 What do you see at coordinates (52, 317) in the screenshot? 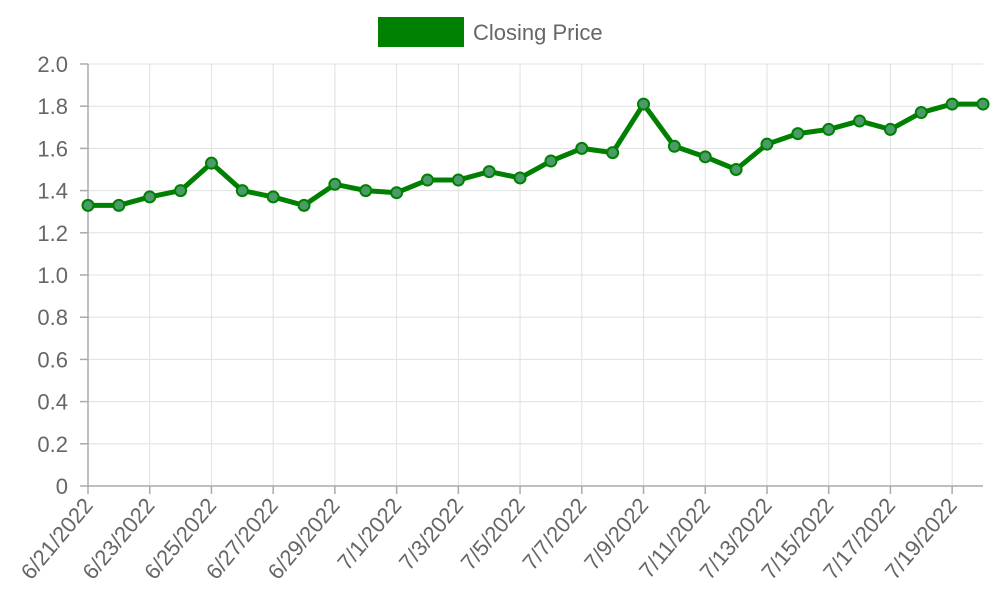
I see `y-tick-label: 0.8` at bounding box center [52, 317].